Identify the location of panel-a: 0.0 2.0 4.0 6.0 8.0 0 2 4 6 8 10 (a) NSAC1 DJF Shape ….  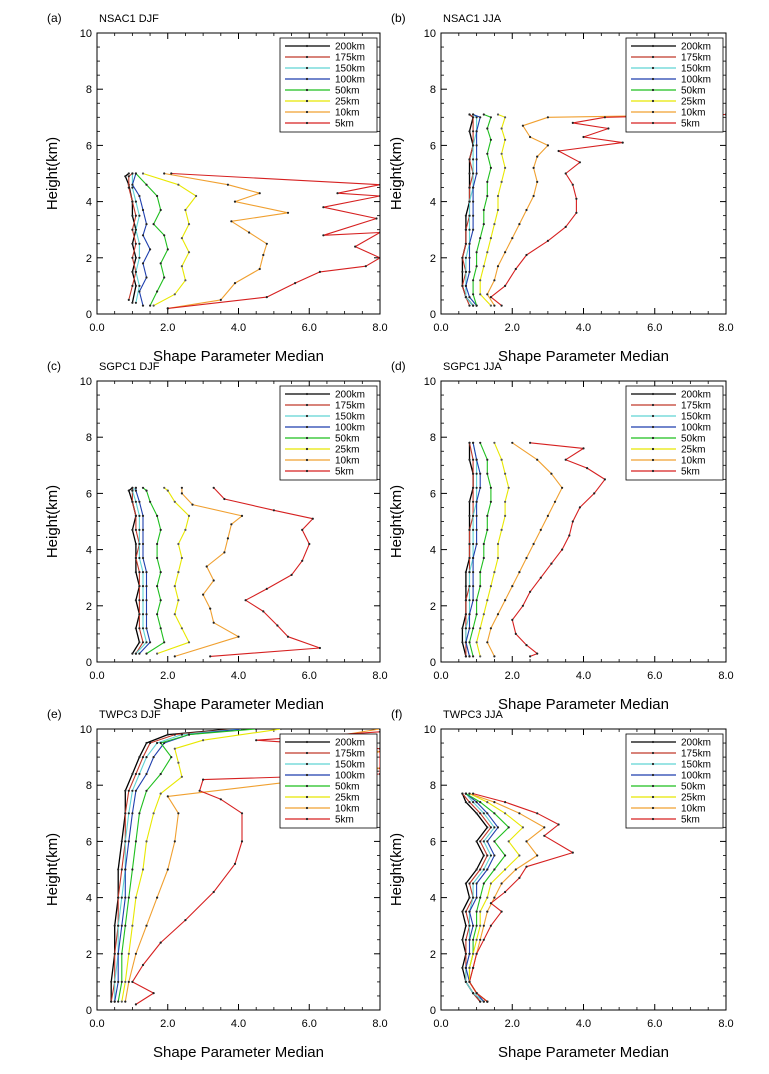
(216, 188).